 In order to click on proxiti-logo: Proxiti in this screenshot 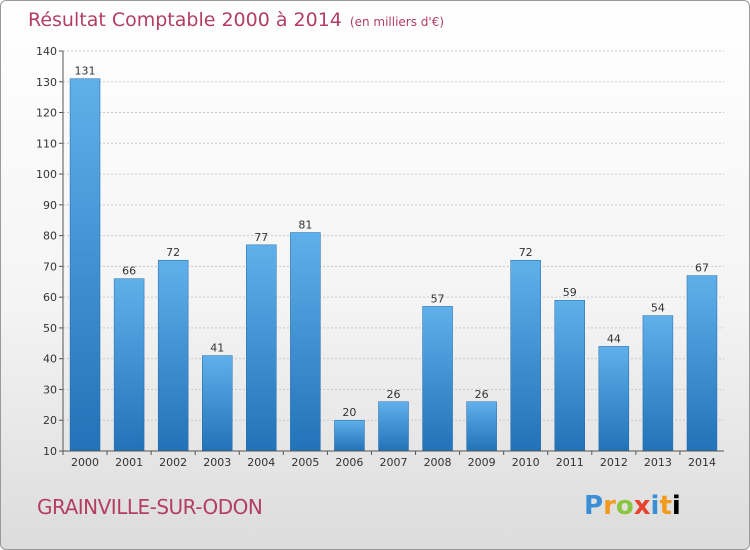, I will do `click(632, 506)`.